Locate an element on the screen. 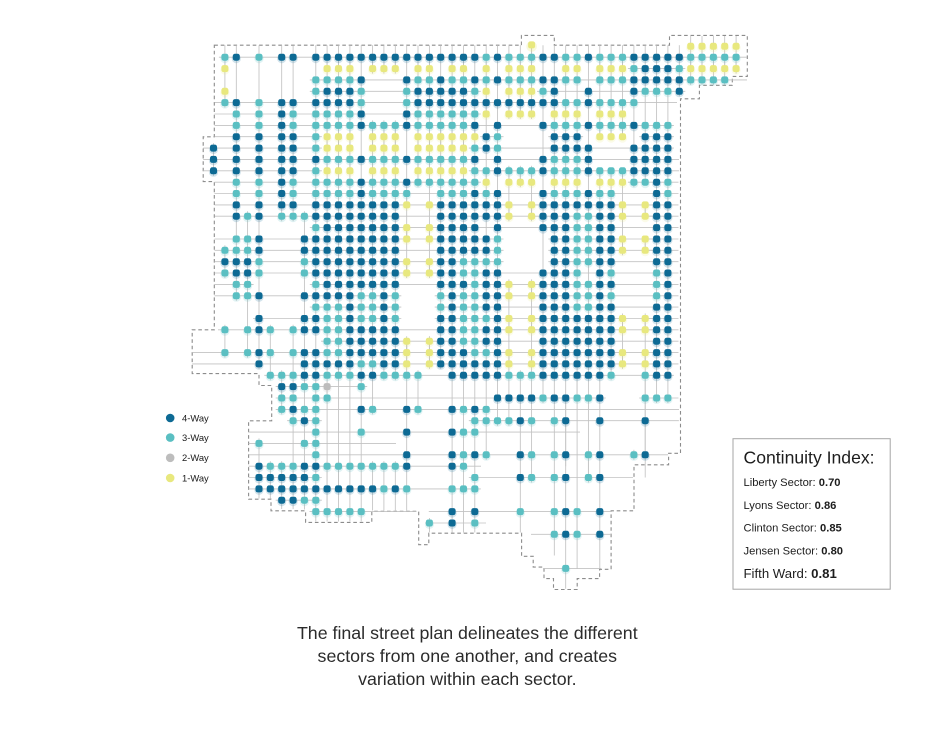 The width and height of the screenshot is (936, 749). svg-text: 2-Way is located at coordinates (195, 457).